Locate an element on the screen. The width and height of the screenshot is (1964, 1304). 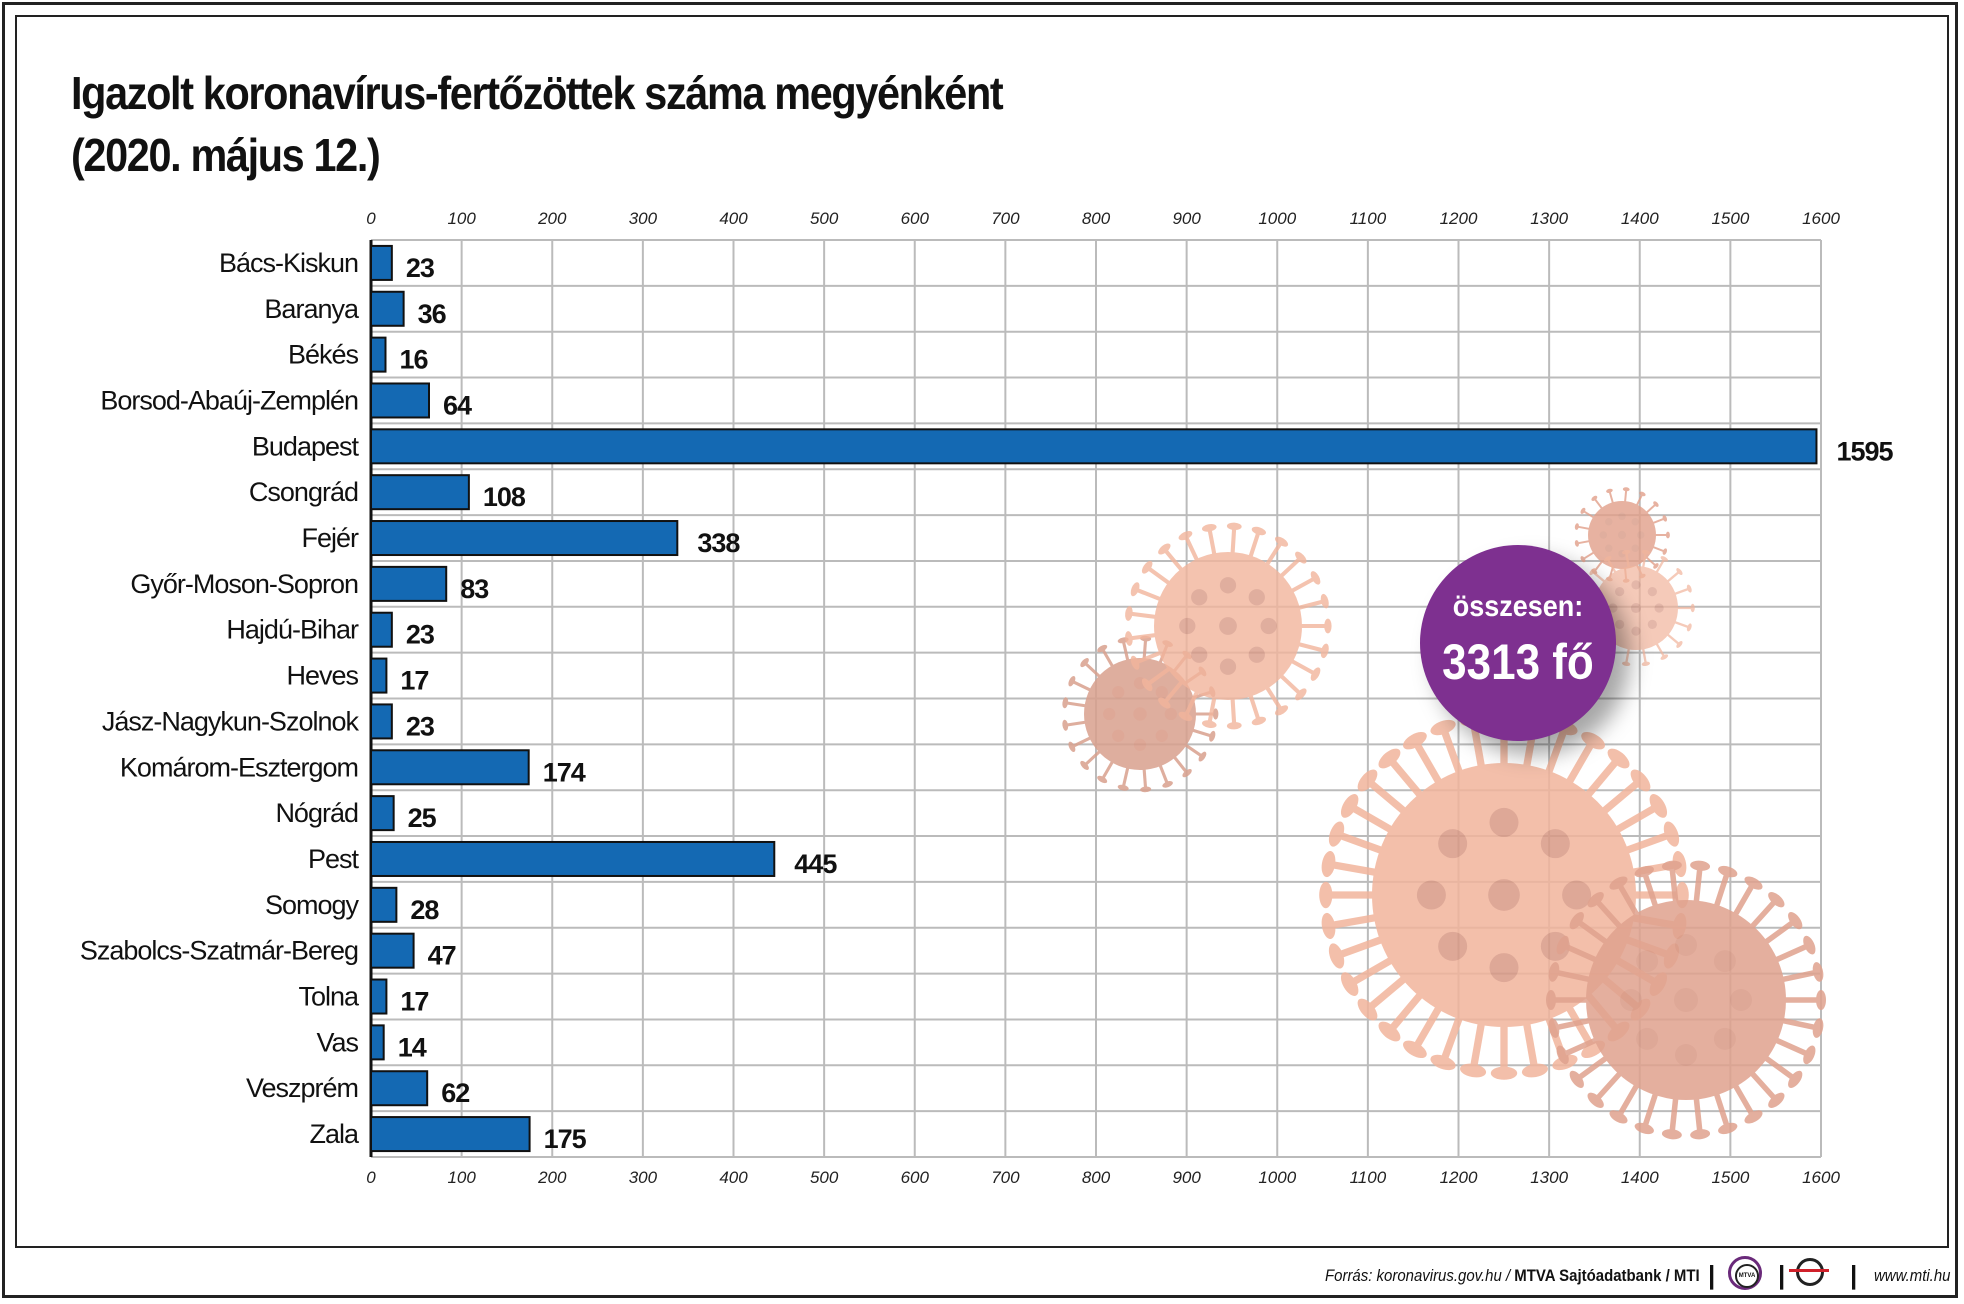
x-tick-label-top: 500 is located at coordinates (824, 218).